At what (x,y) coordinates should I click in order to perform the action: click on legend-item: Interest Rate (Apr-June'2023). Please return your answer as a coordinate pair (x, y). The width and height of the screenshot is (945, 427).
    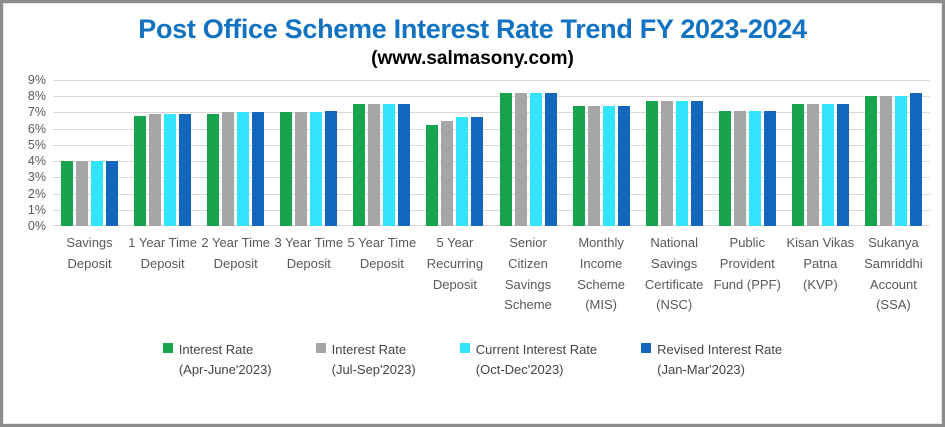
    Looking at the image, I should click on (217, 360).